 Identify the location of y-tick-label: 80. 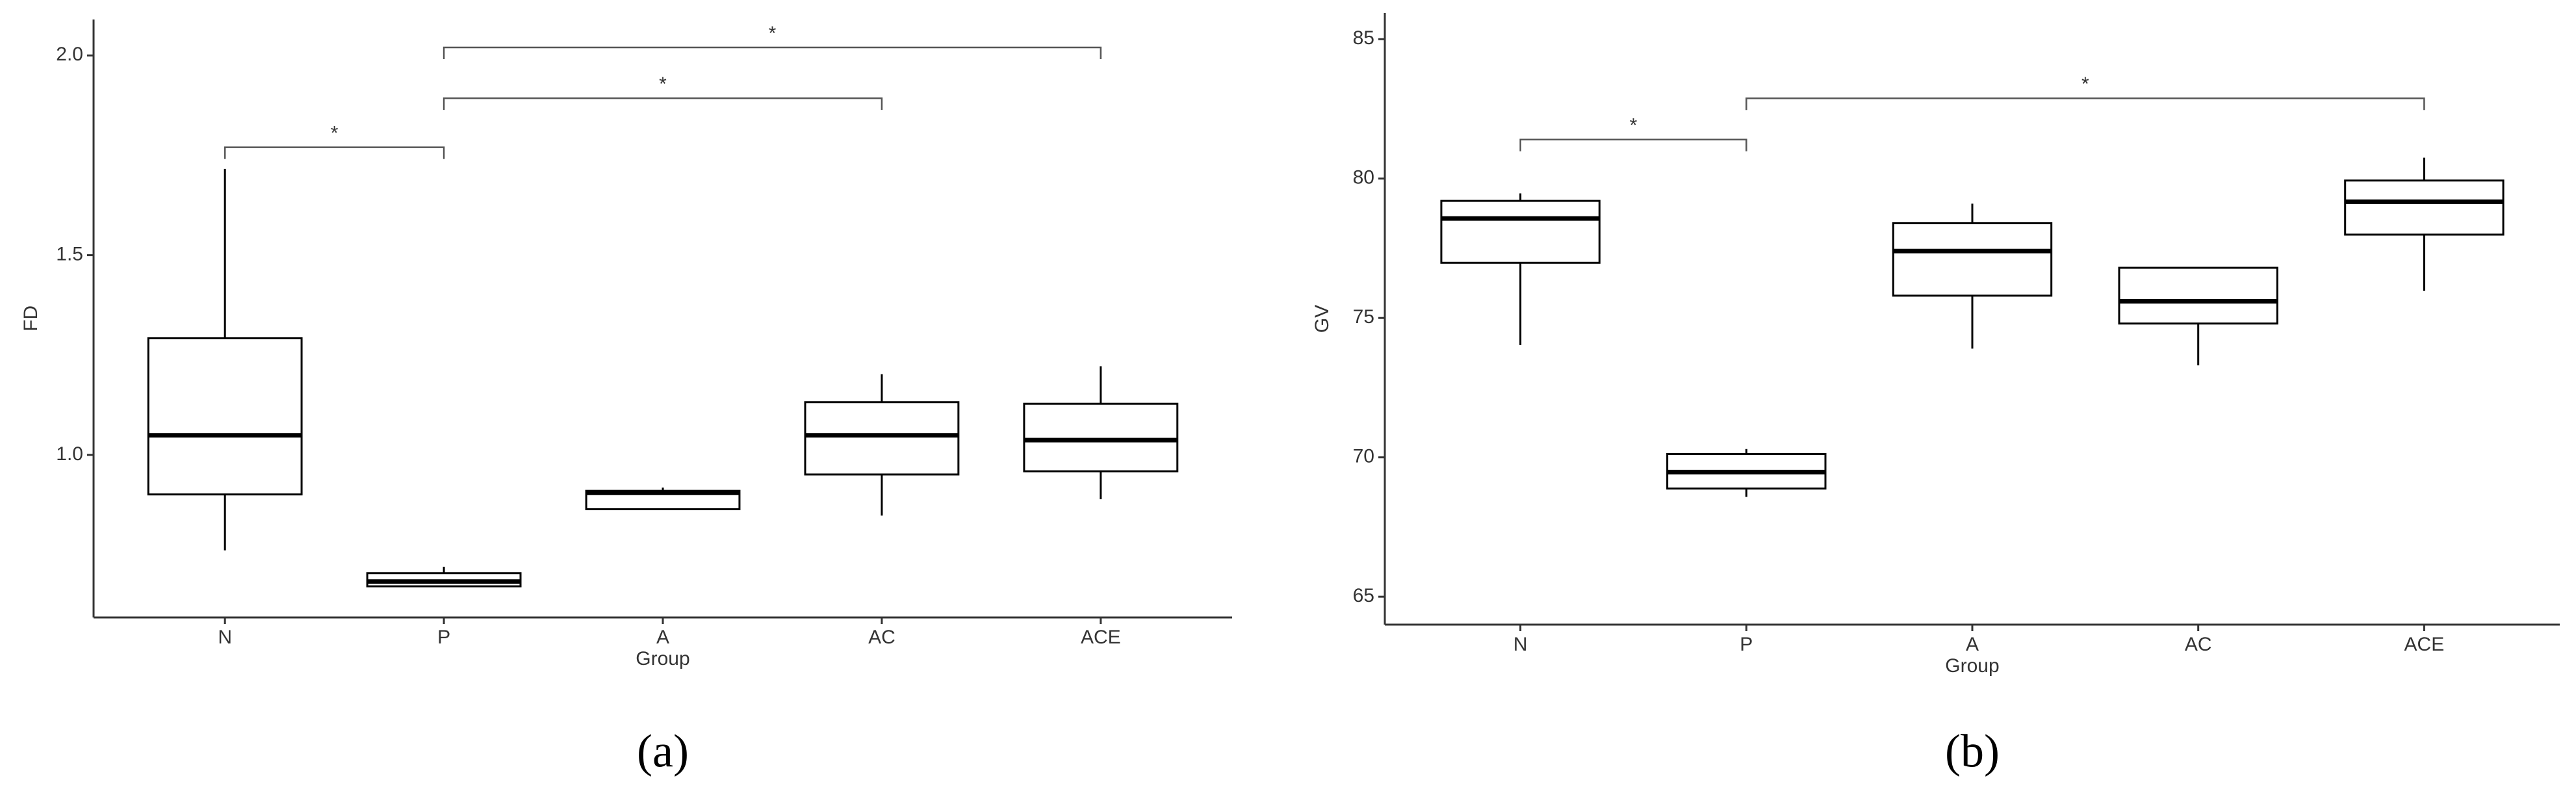
(1363, 177).